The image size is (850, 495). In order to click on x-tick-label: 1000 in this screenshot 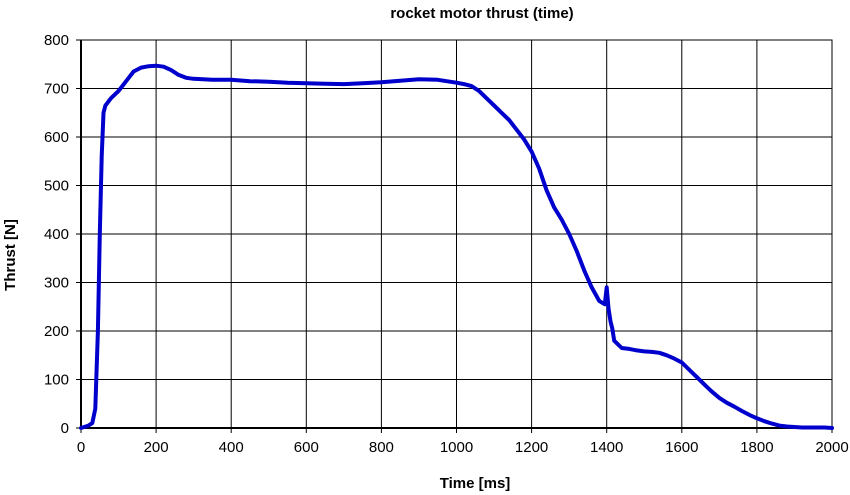, I will do `click(456, 447)`.